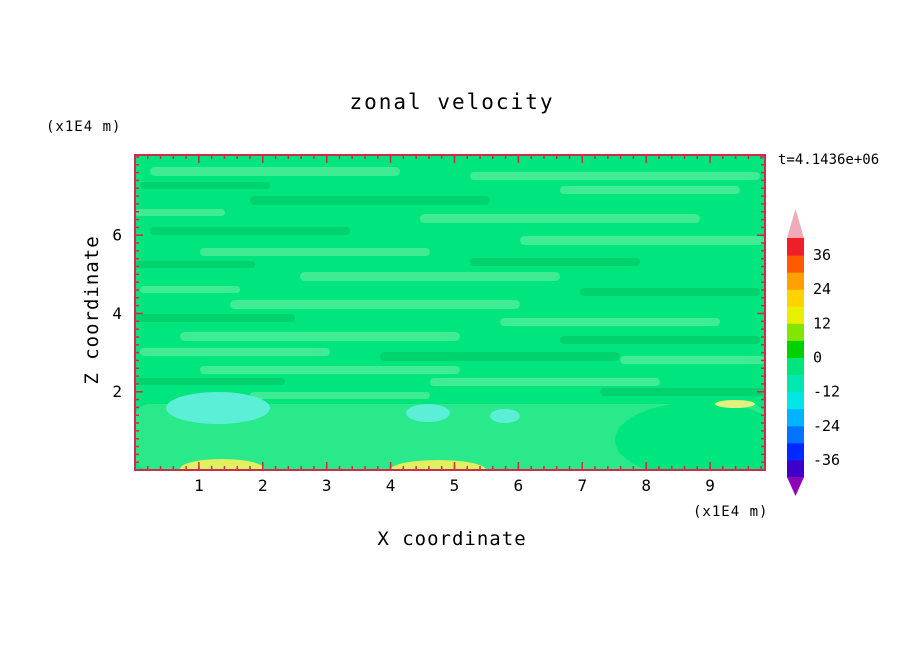 The image size is (904, 654). I want to click on z-tick-labels: 2 4 6, so click(117, 314).